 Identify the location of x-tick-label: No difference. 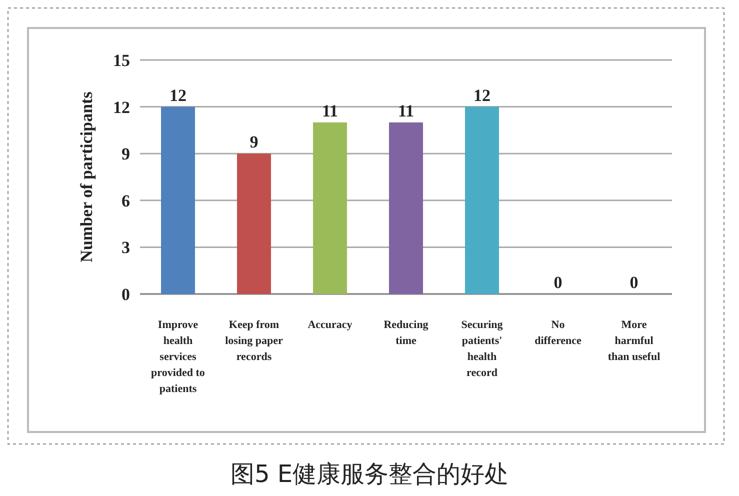
(558, 333).